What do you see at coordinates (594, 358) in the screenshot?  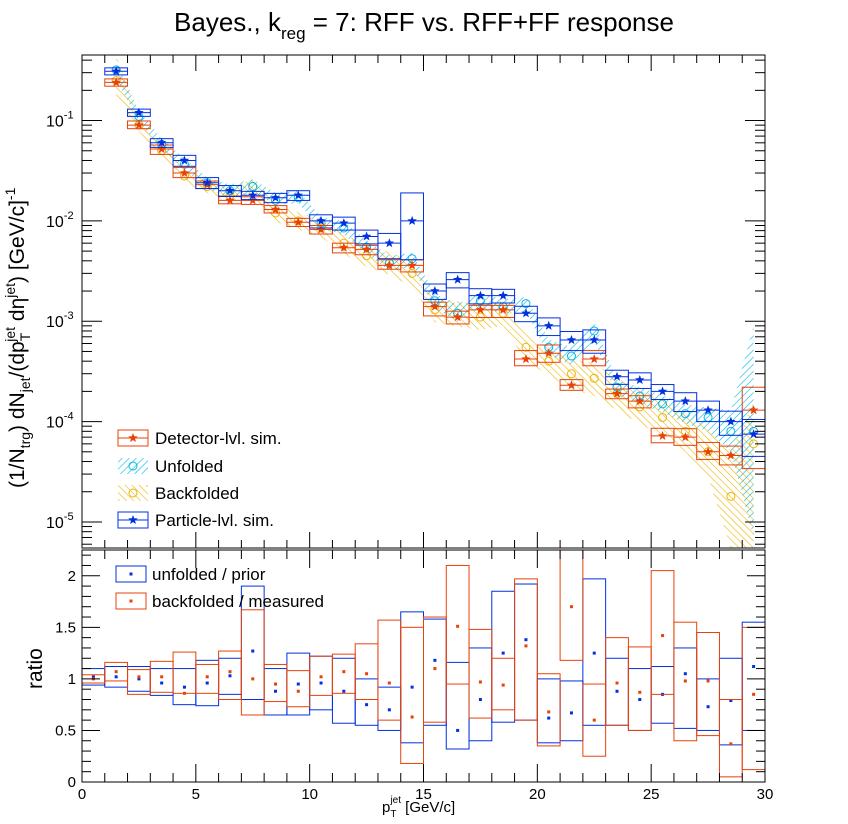 I see `detector-box` at bounding box center [594, 358].